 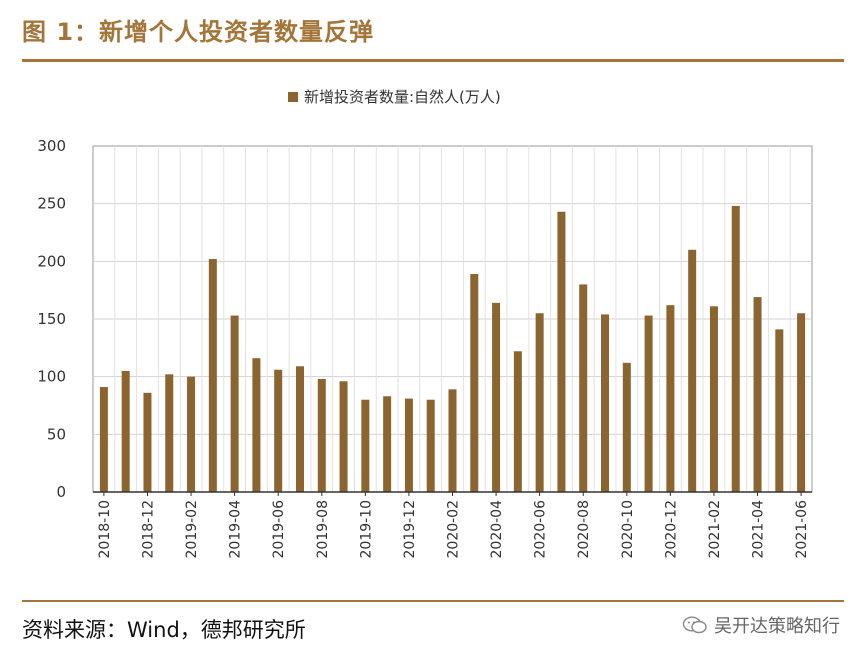 I want to click on source-note: 资料来源：Wind，德邦研究所, so click(x=164, y=630).